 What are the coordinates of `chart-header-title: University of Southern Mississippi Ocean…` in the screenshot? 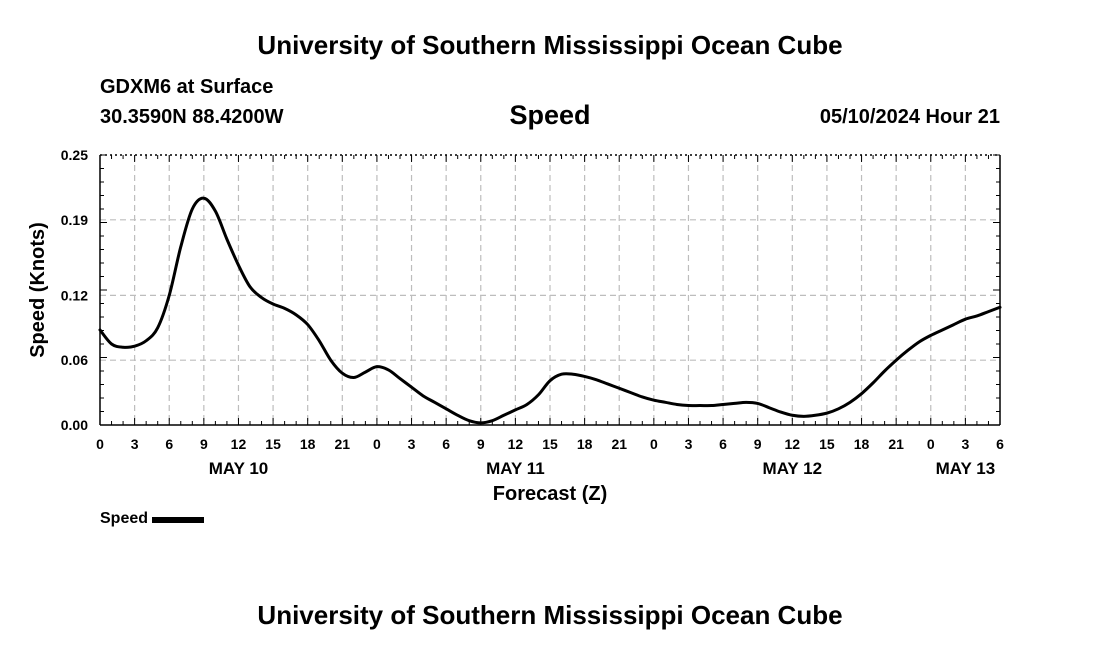 It's located at (550, 45).